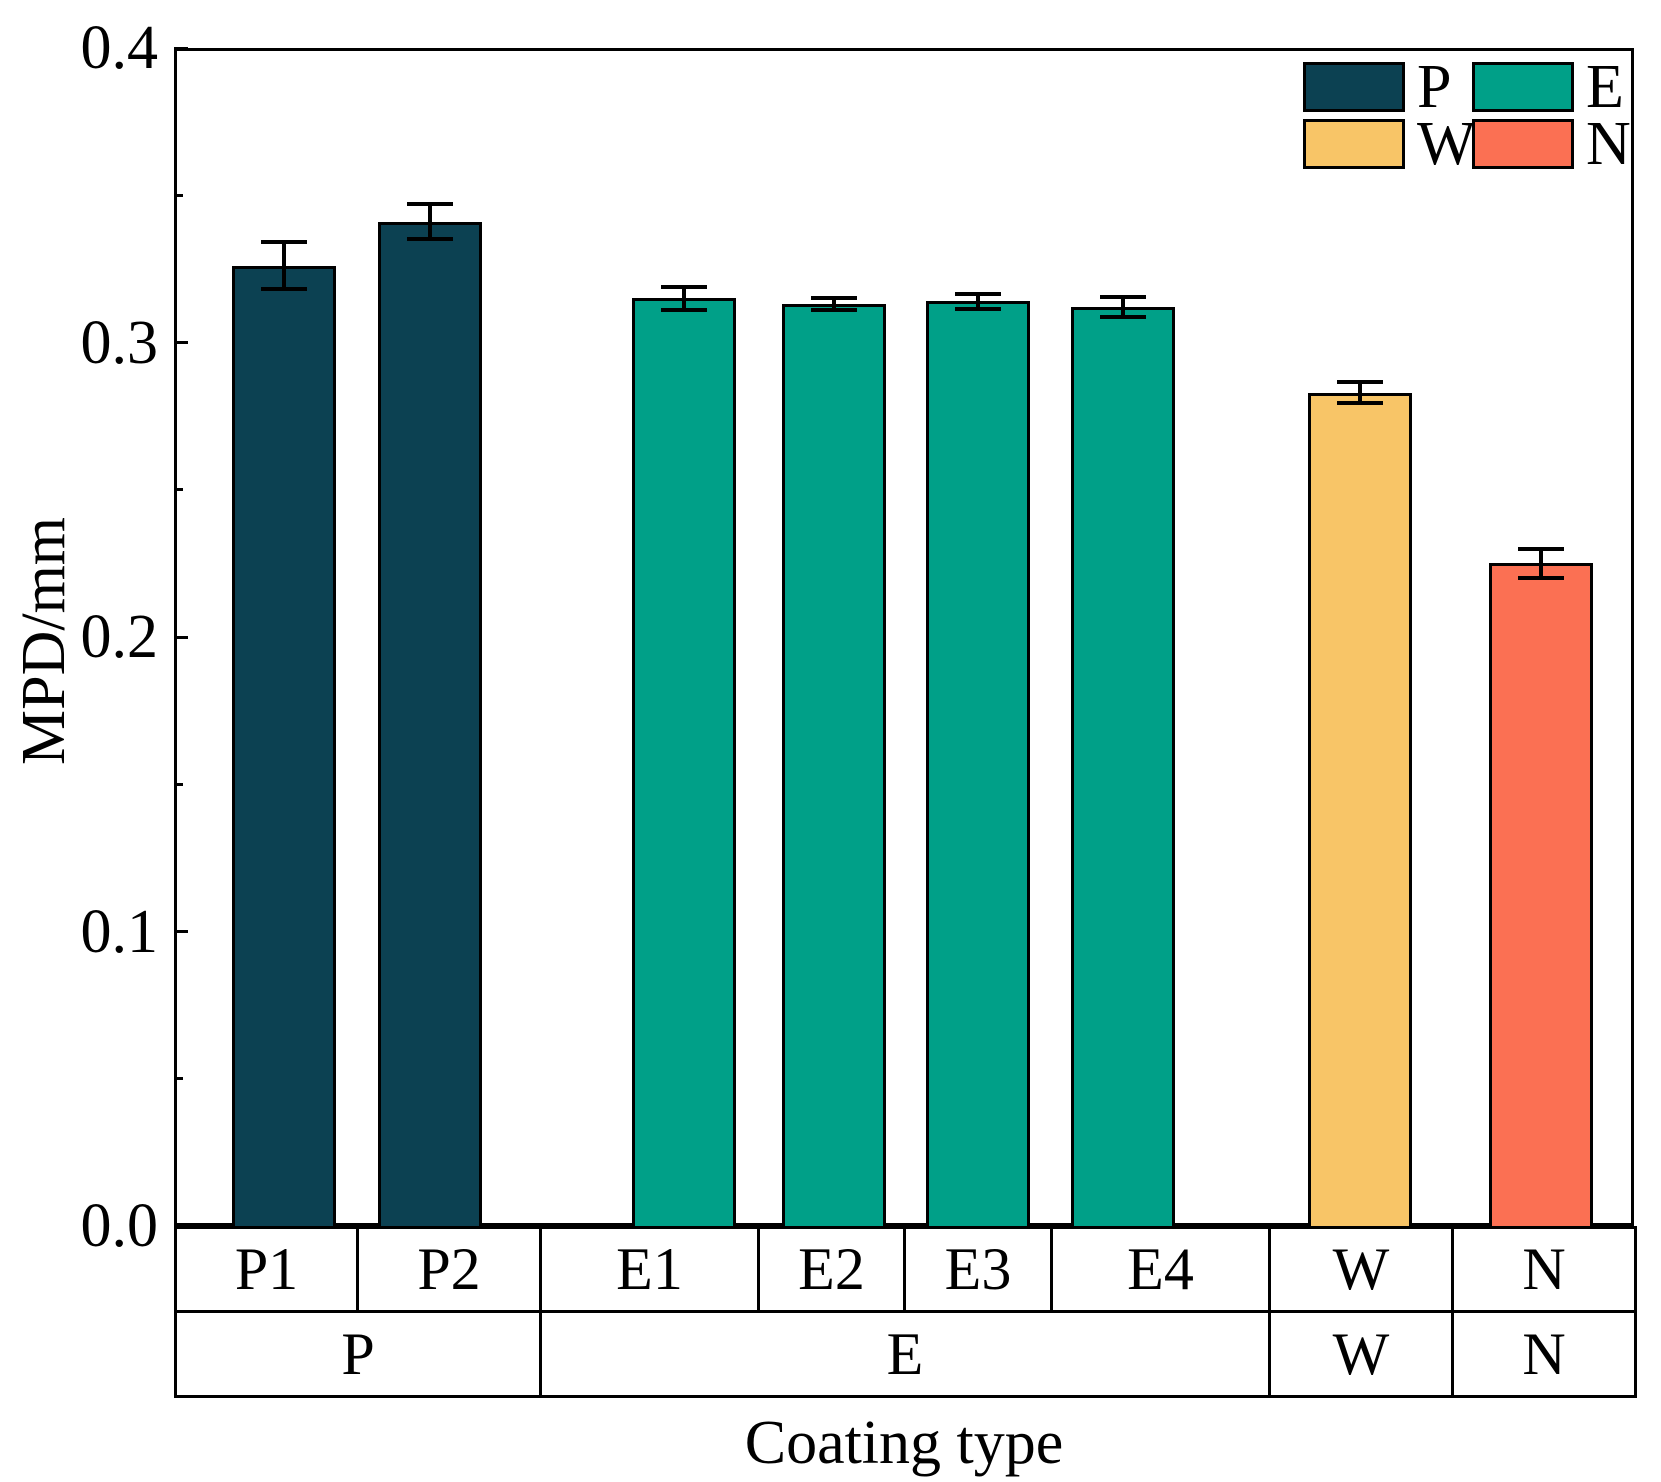  I want to click on error-bar-top-cap-E3, so click(978, 293).